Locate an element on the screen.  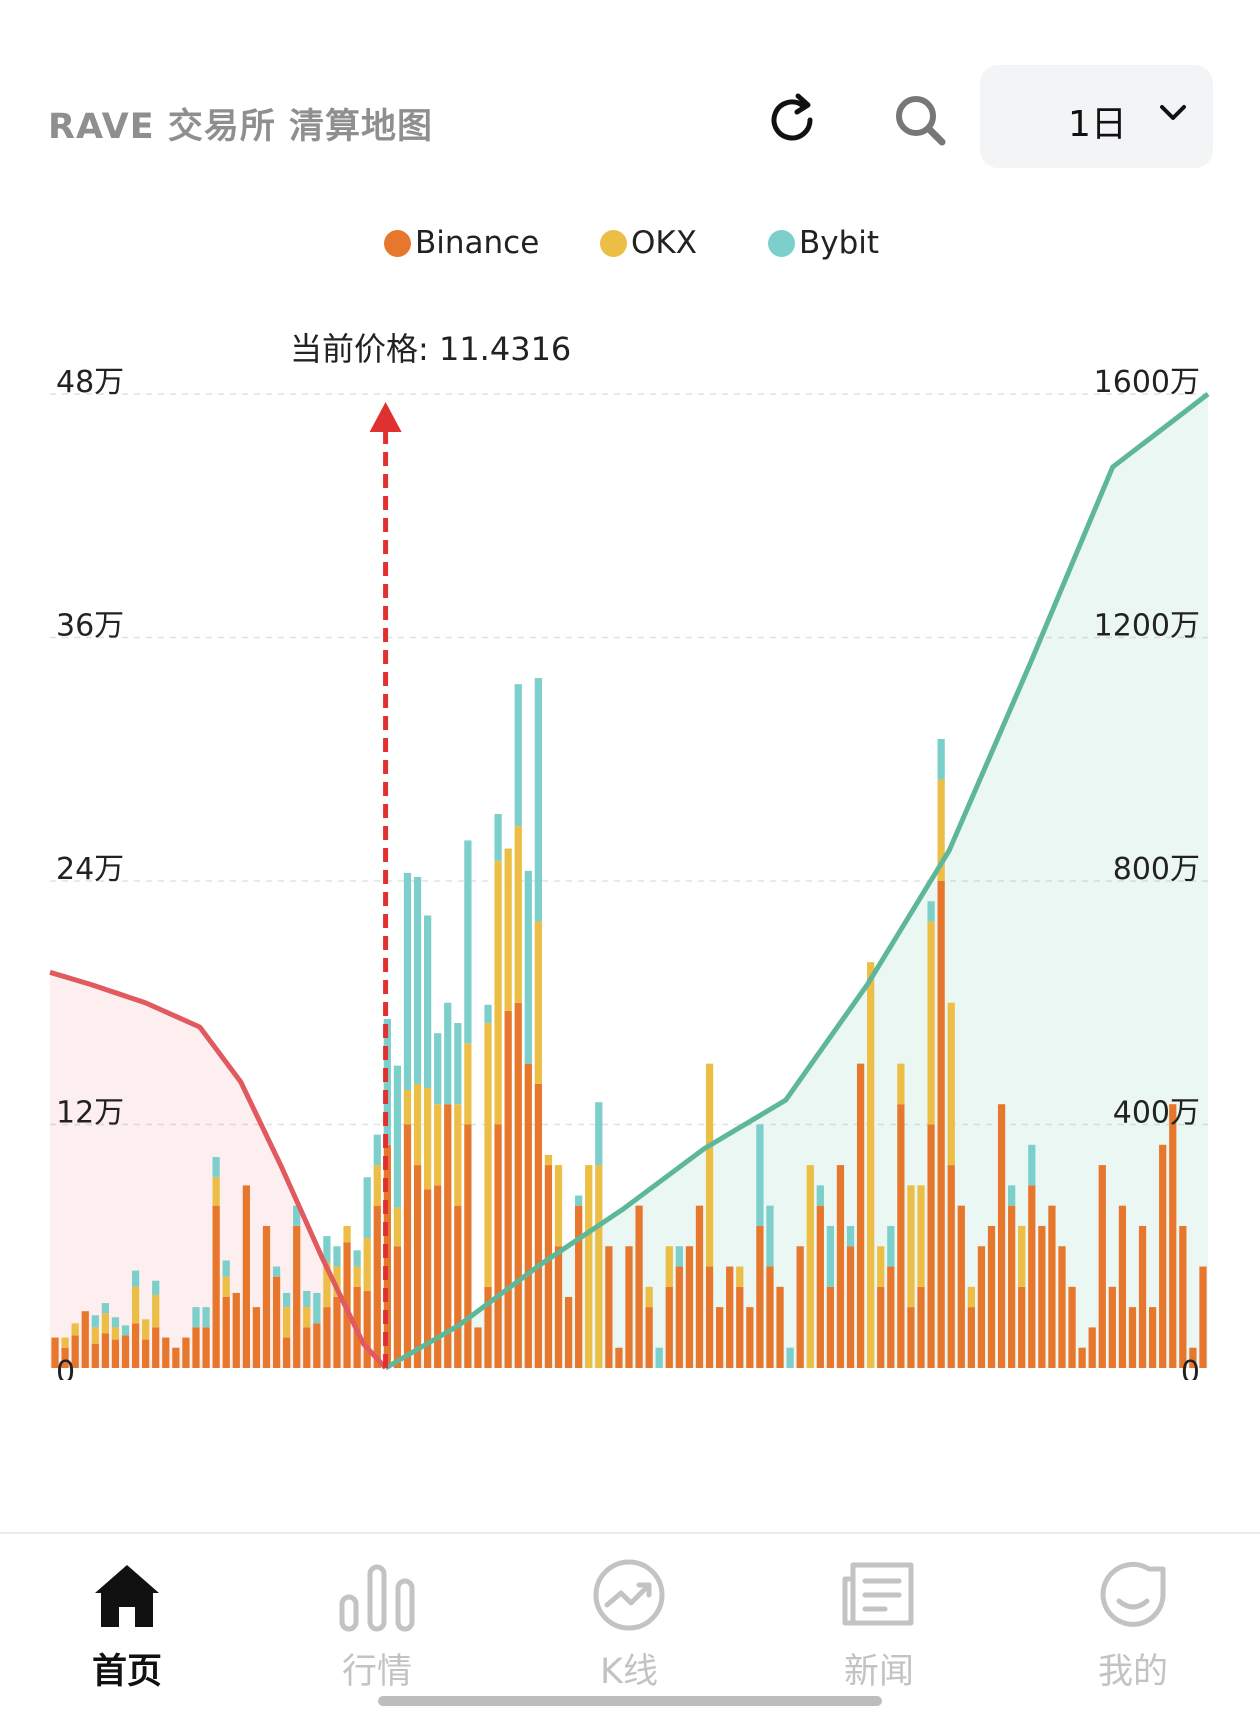
nav-item-kline: K线 is located at coordinates (629, 1624).